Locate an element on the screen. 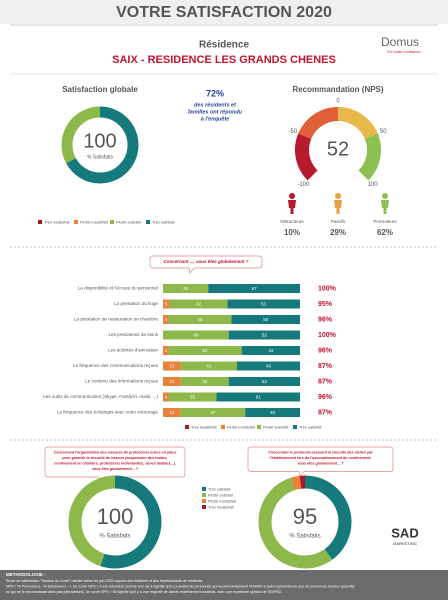  nps-group-name: Promoteurs is located at coordinates (385, 221).